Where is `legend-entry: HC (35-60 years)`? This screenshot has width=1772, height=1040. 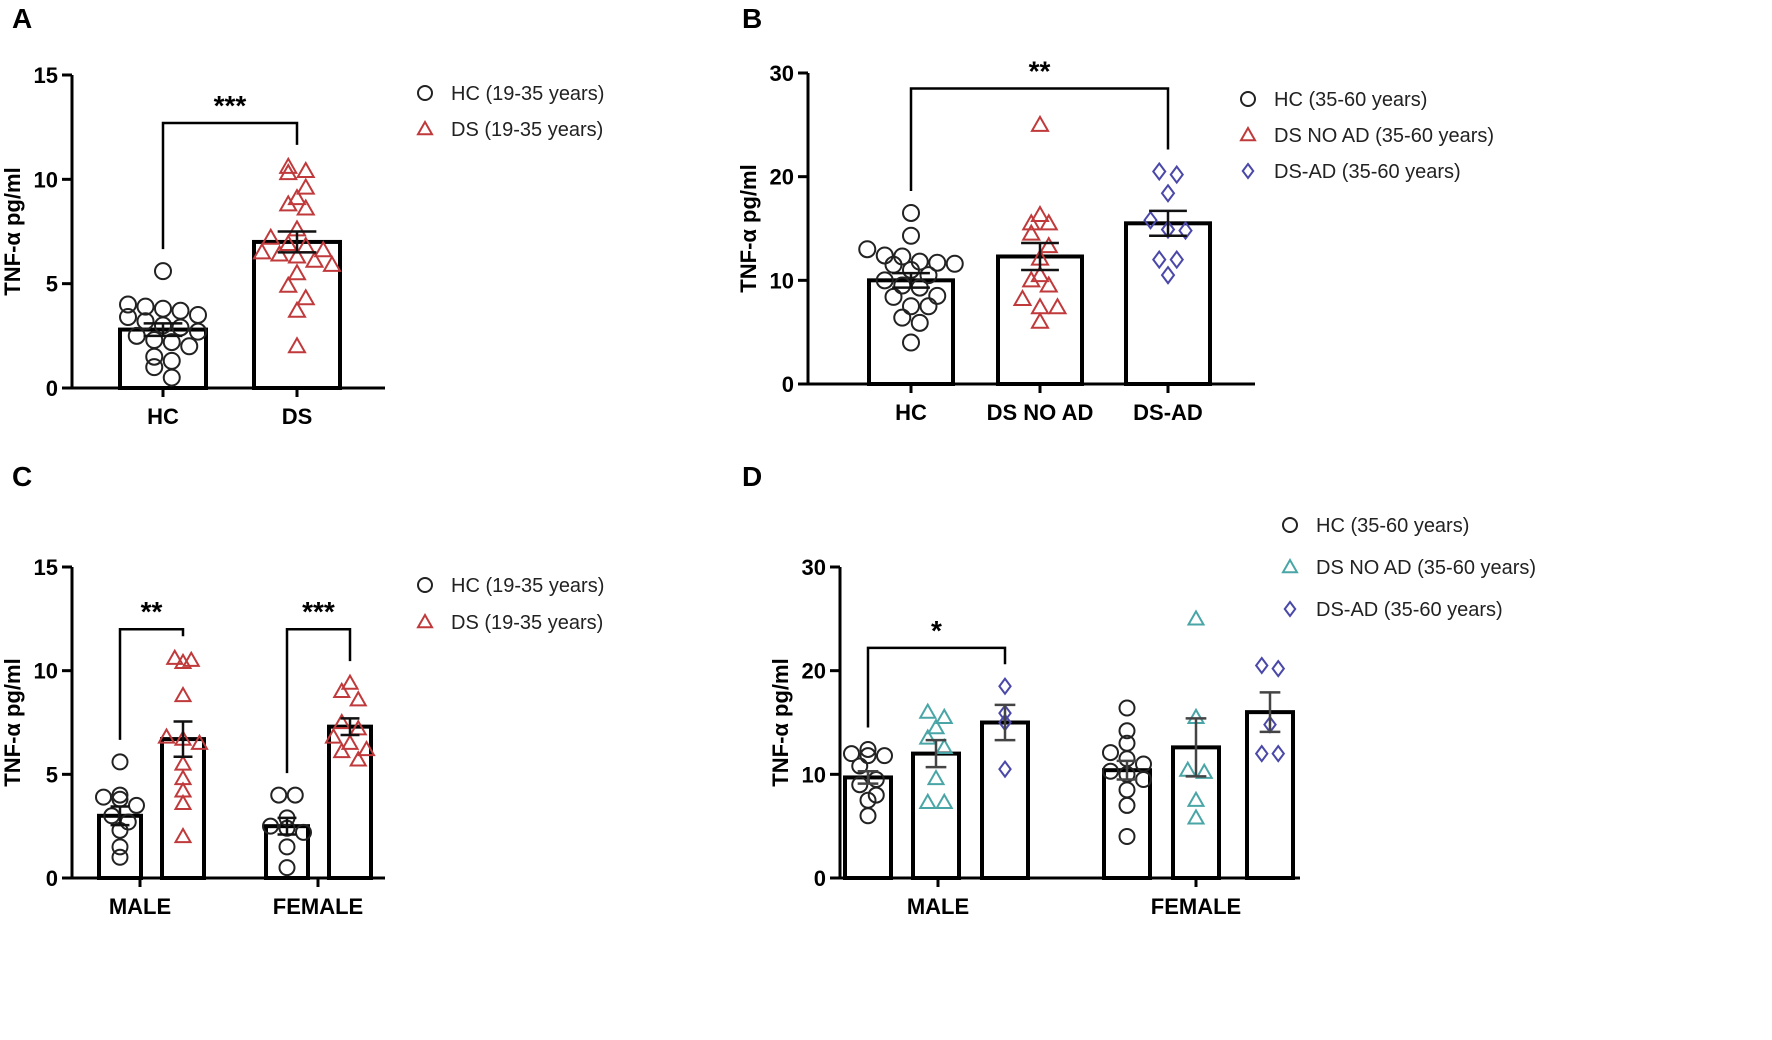 legend-entry: HC (35-60 years) is located at coordinates (1392, 526).